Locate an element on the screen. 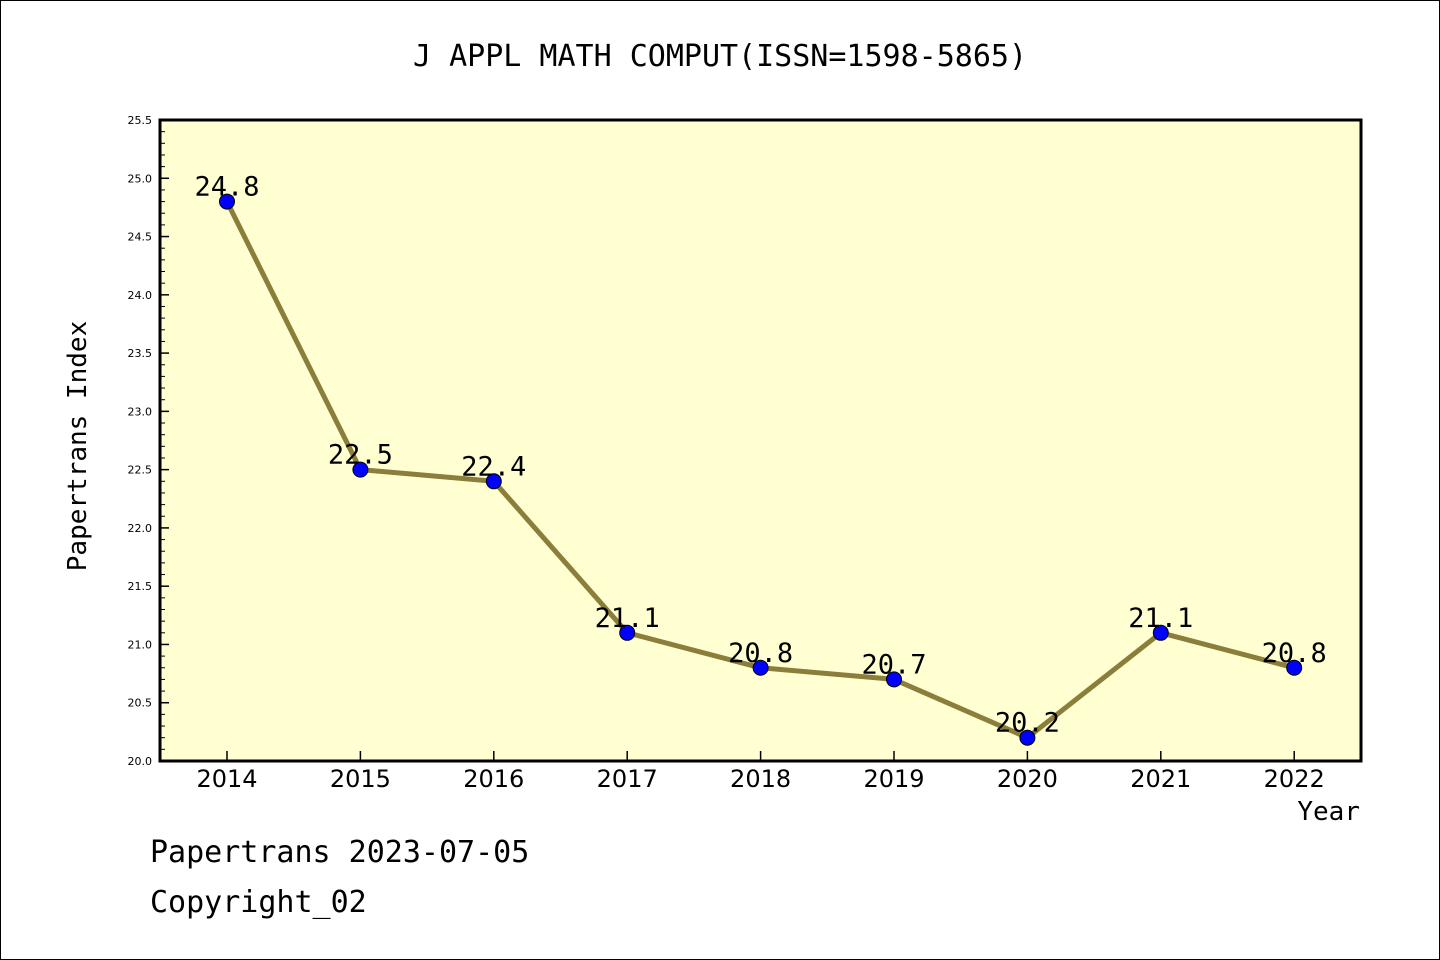  data-label: 20.2 is located at coordinates (1027, 723).